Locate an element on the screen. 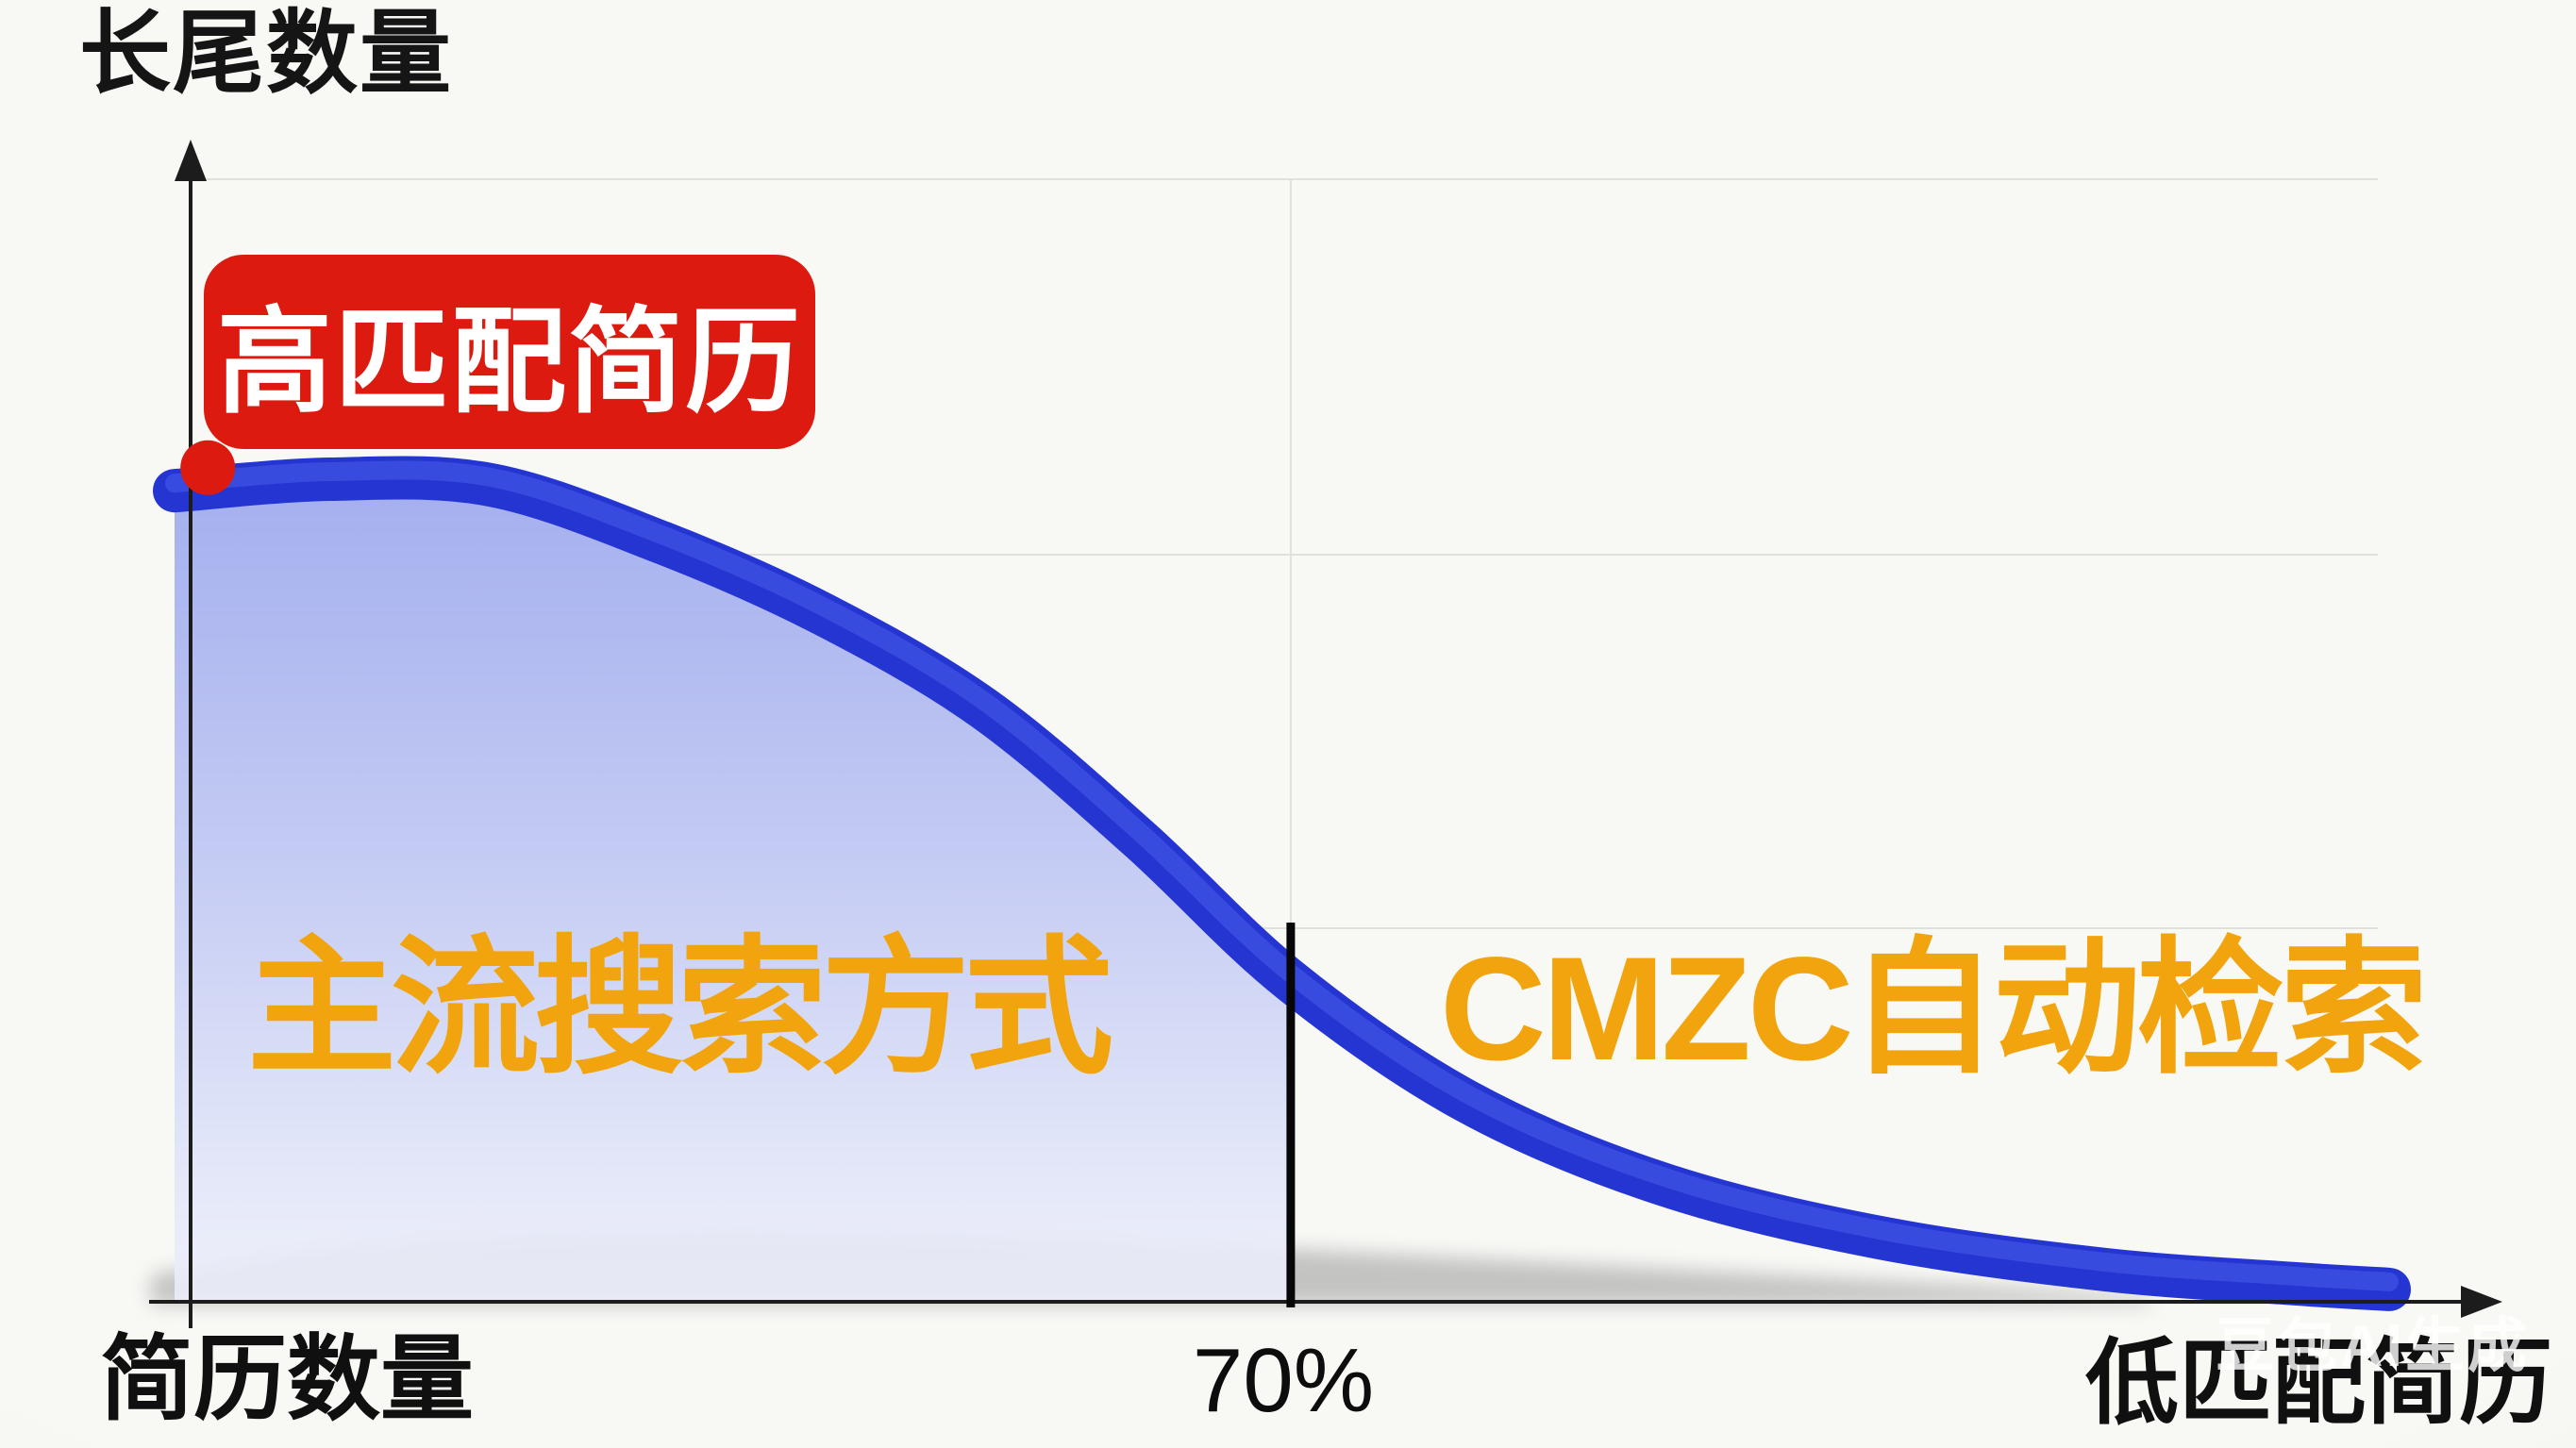 The height and width of the screenshot is (1448, 2576). y-axis-arrowhead-icon is located at coordinates (191, 160).